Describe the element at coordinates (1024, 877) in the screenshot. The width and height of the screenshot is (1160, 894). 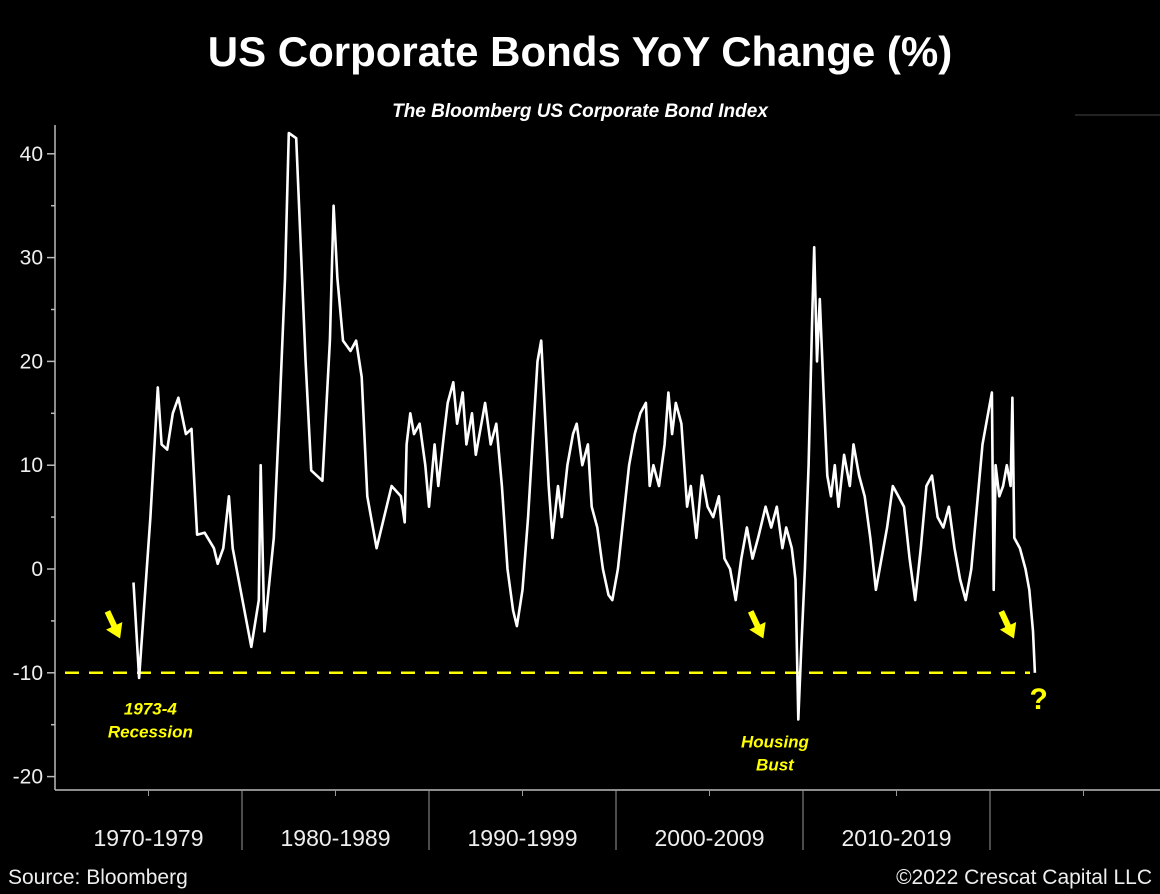
I see `copyright-note: ©2022 Crescat Capital LLC` at that location.